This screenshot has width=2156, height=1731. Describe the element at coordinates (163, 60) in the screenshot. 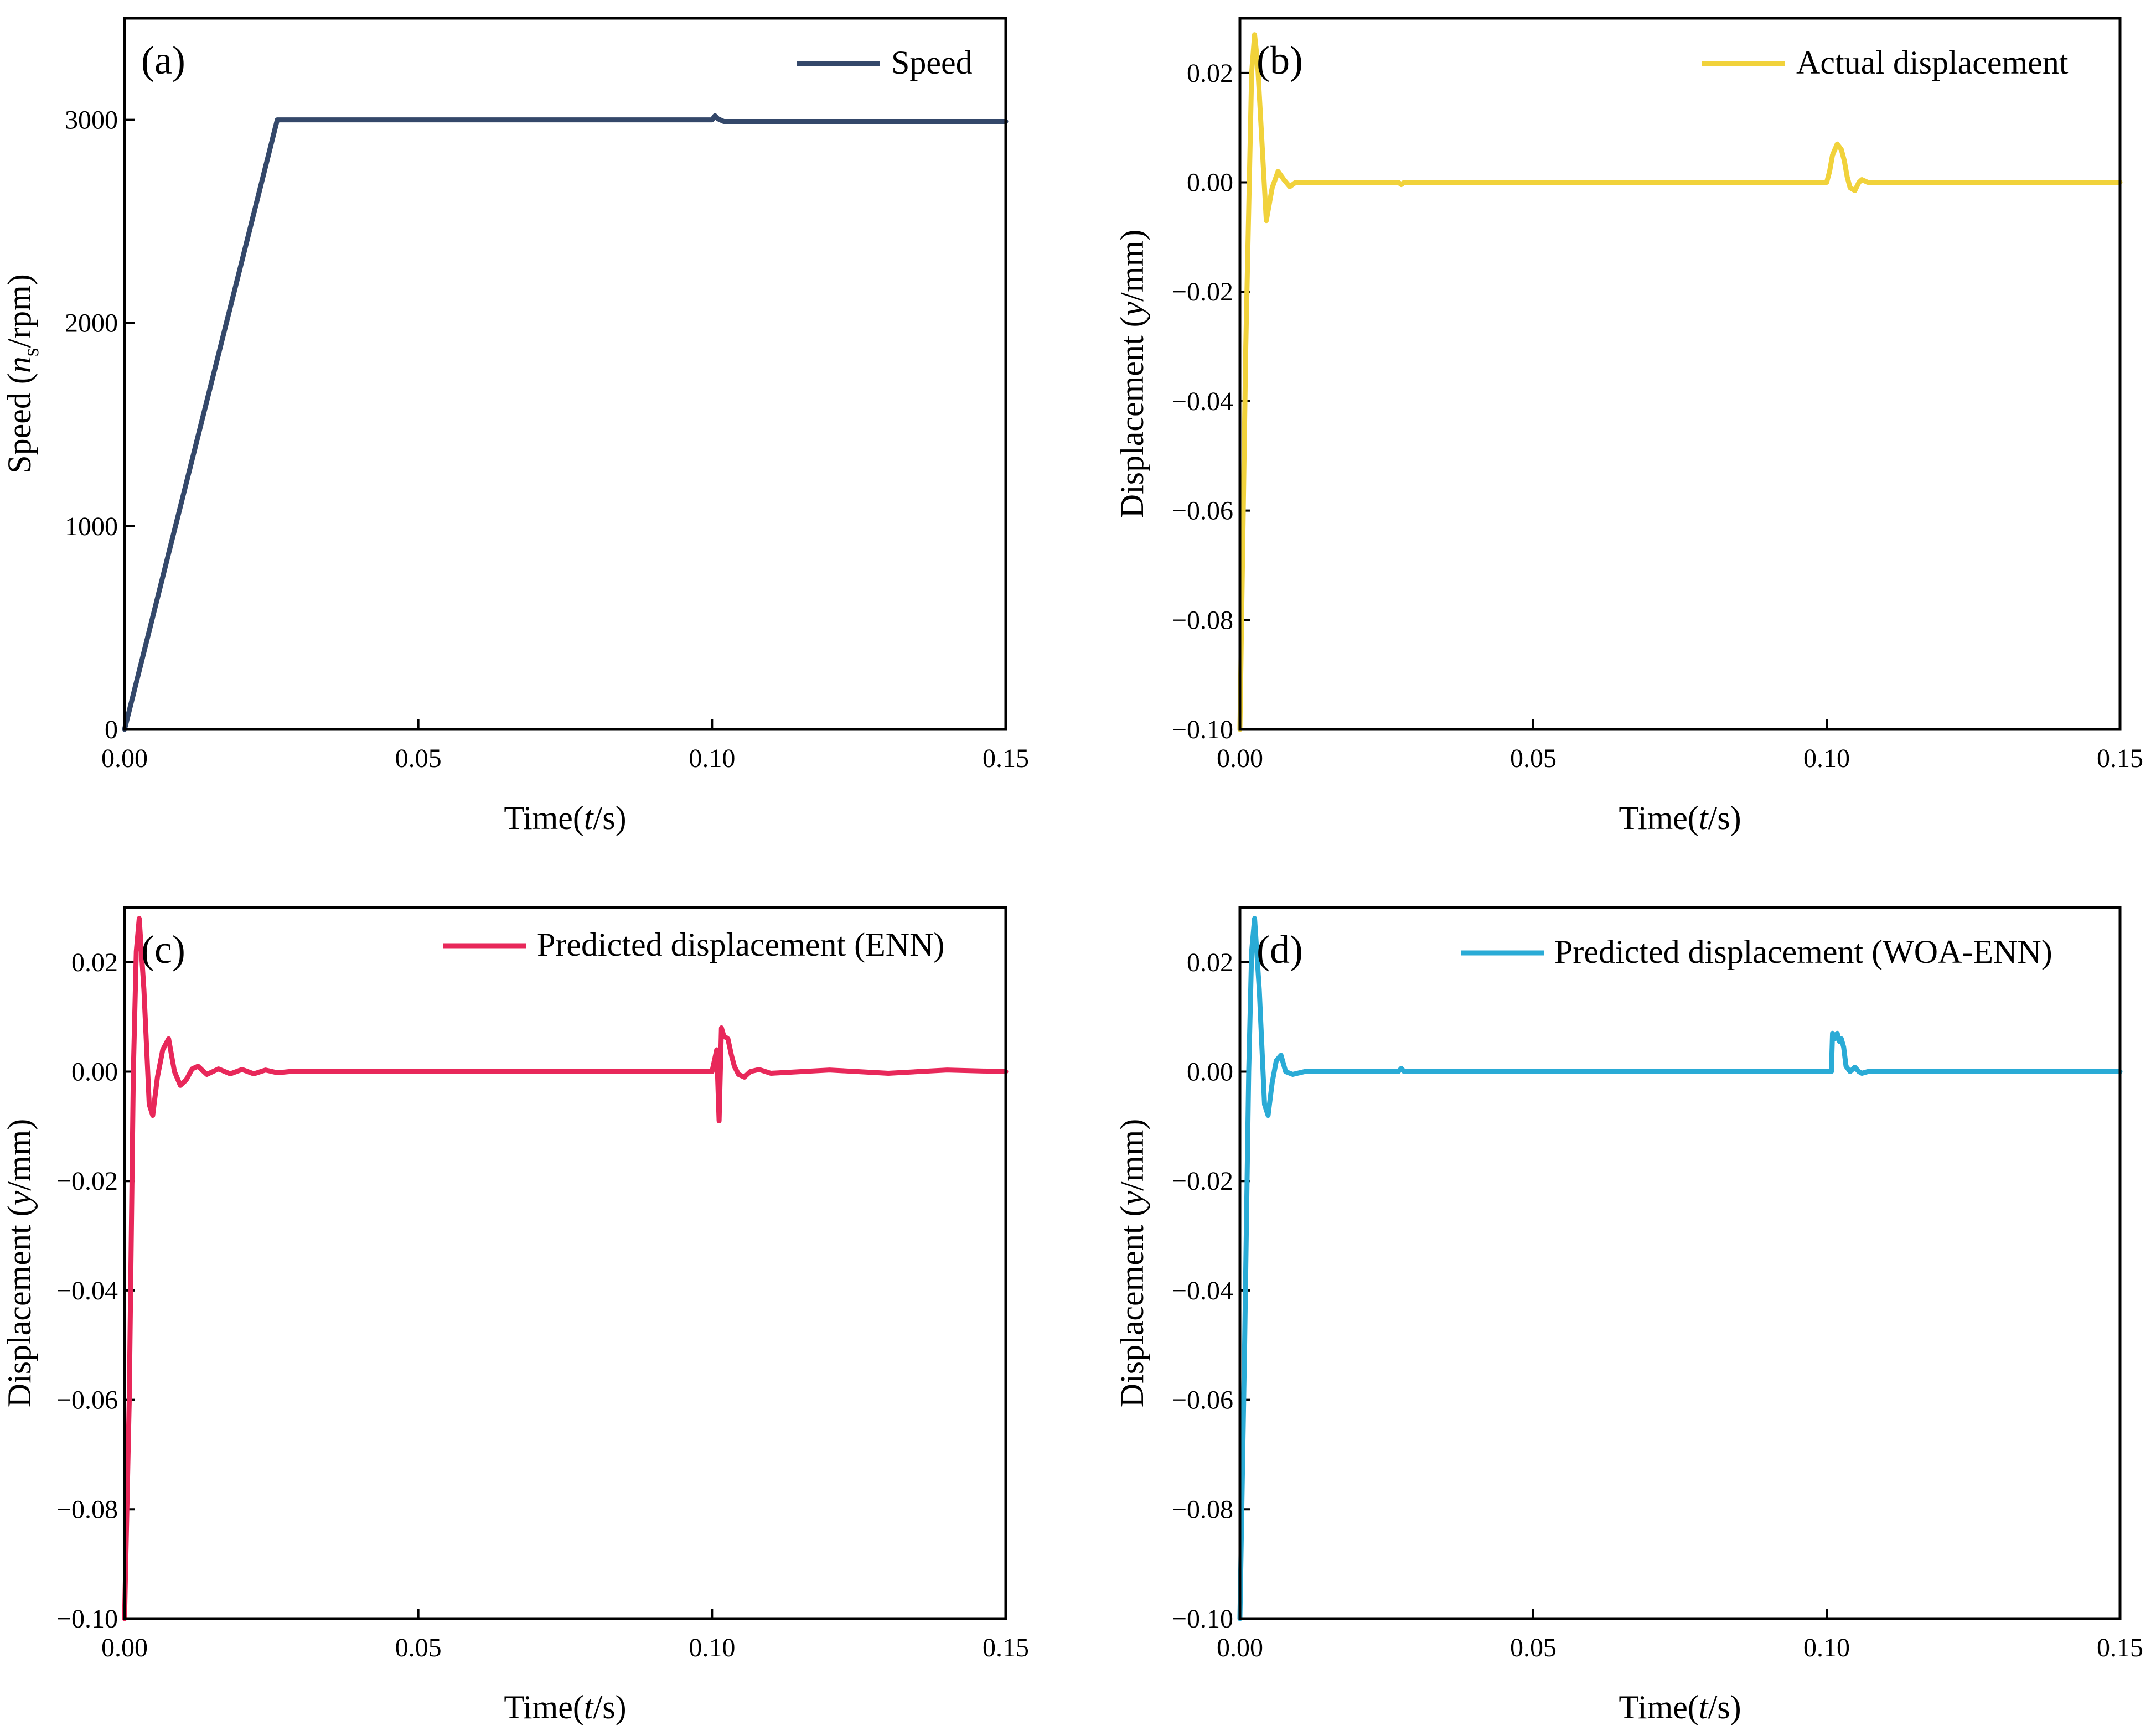

I see `panel-label: (a)` at that location.